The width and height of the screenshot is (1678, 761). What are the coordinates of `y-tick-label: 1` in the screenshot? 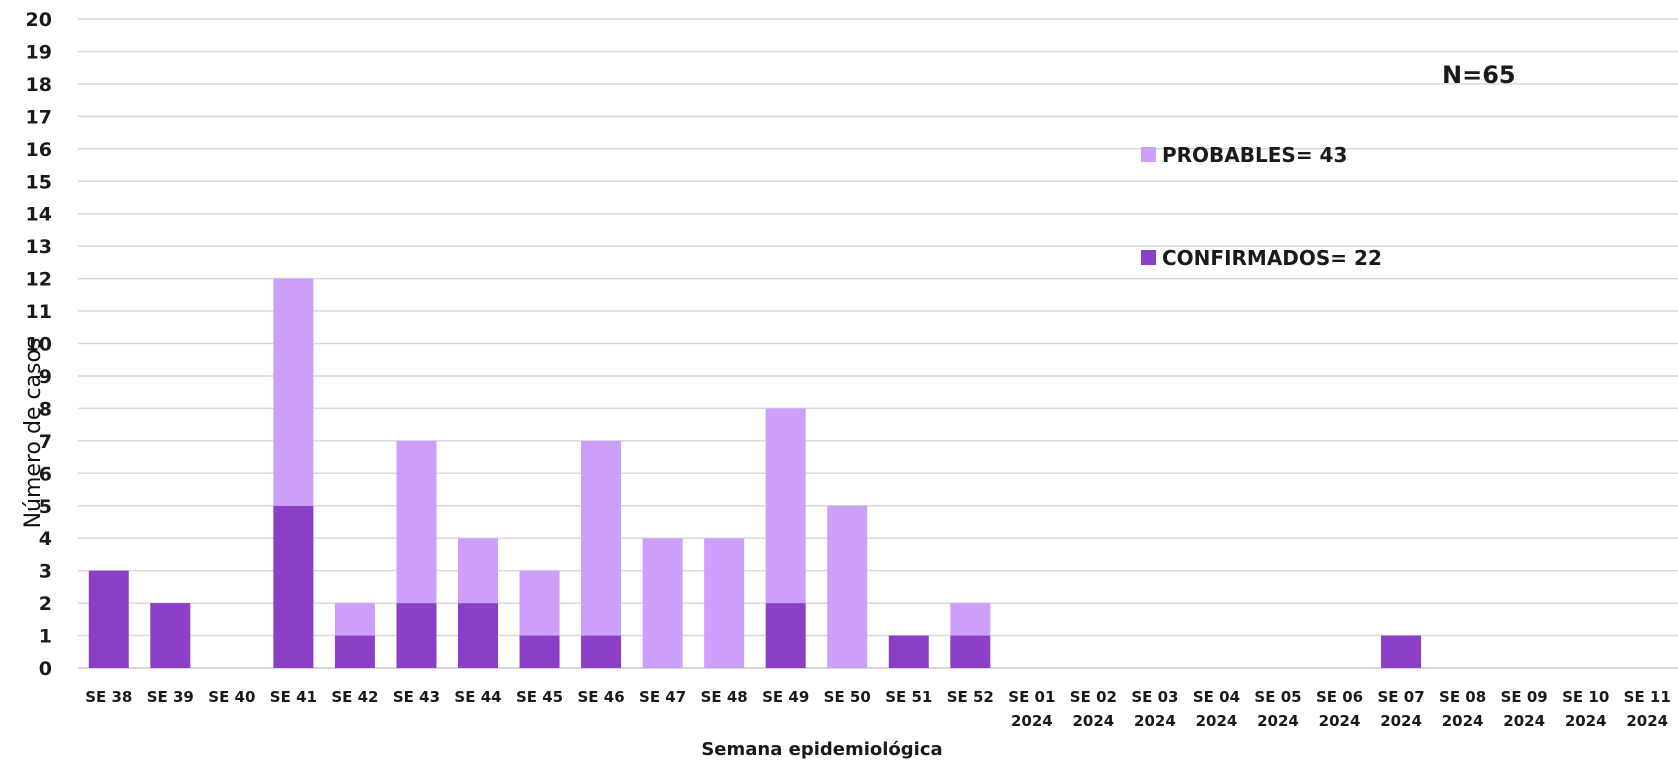 It's located at (45, 637).